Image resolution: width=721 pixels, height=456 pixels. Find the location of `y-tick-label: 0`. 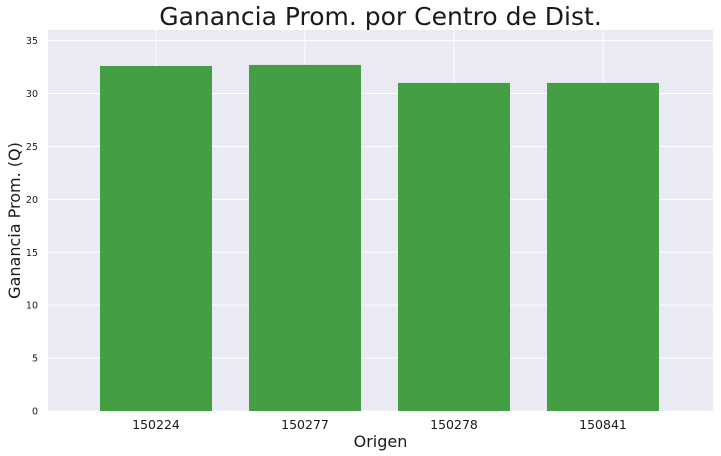

y-tick-label: 0 is located at coordinates (35, 412).